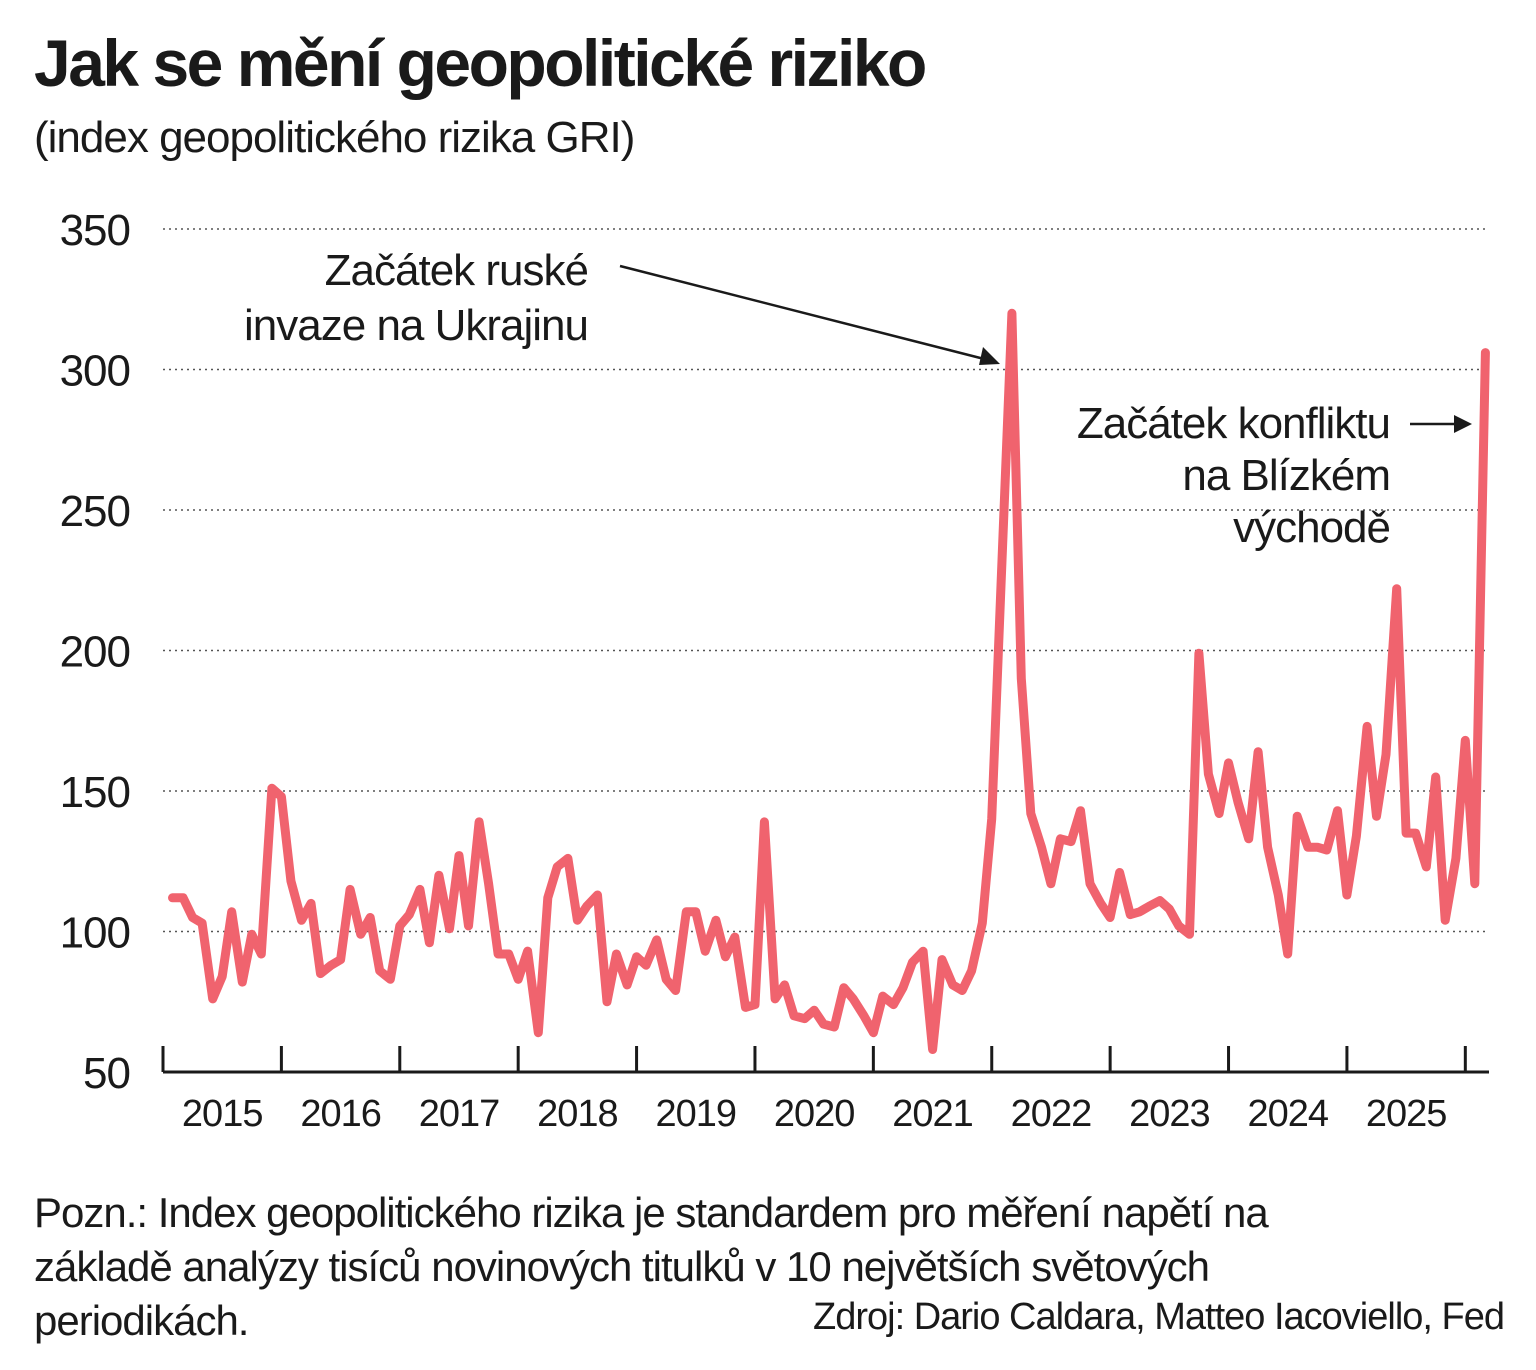  What do you see at coordinates (95, 792) in the screenshot?
I see `y-tick-label-150: 150` at bounding box center [95, 792].